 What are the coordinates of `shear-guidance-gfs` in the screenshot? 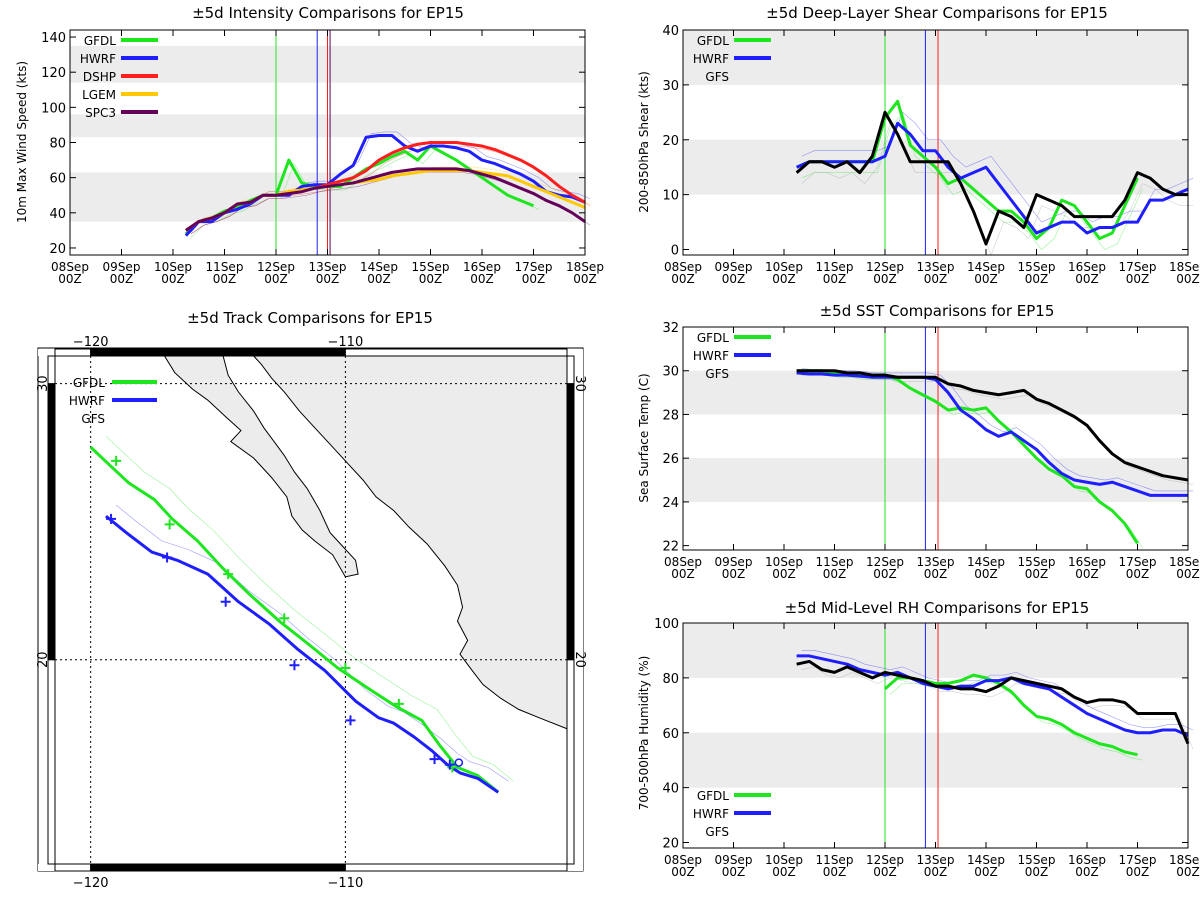 It's located at (997, 189).